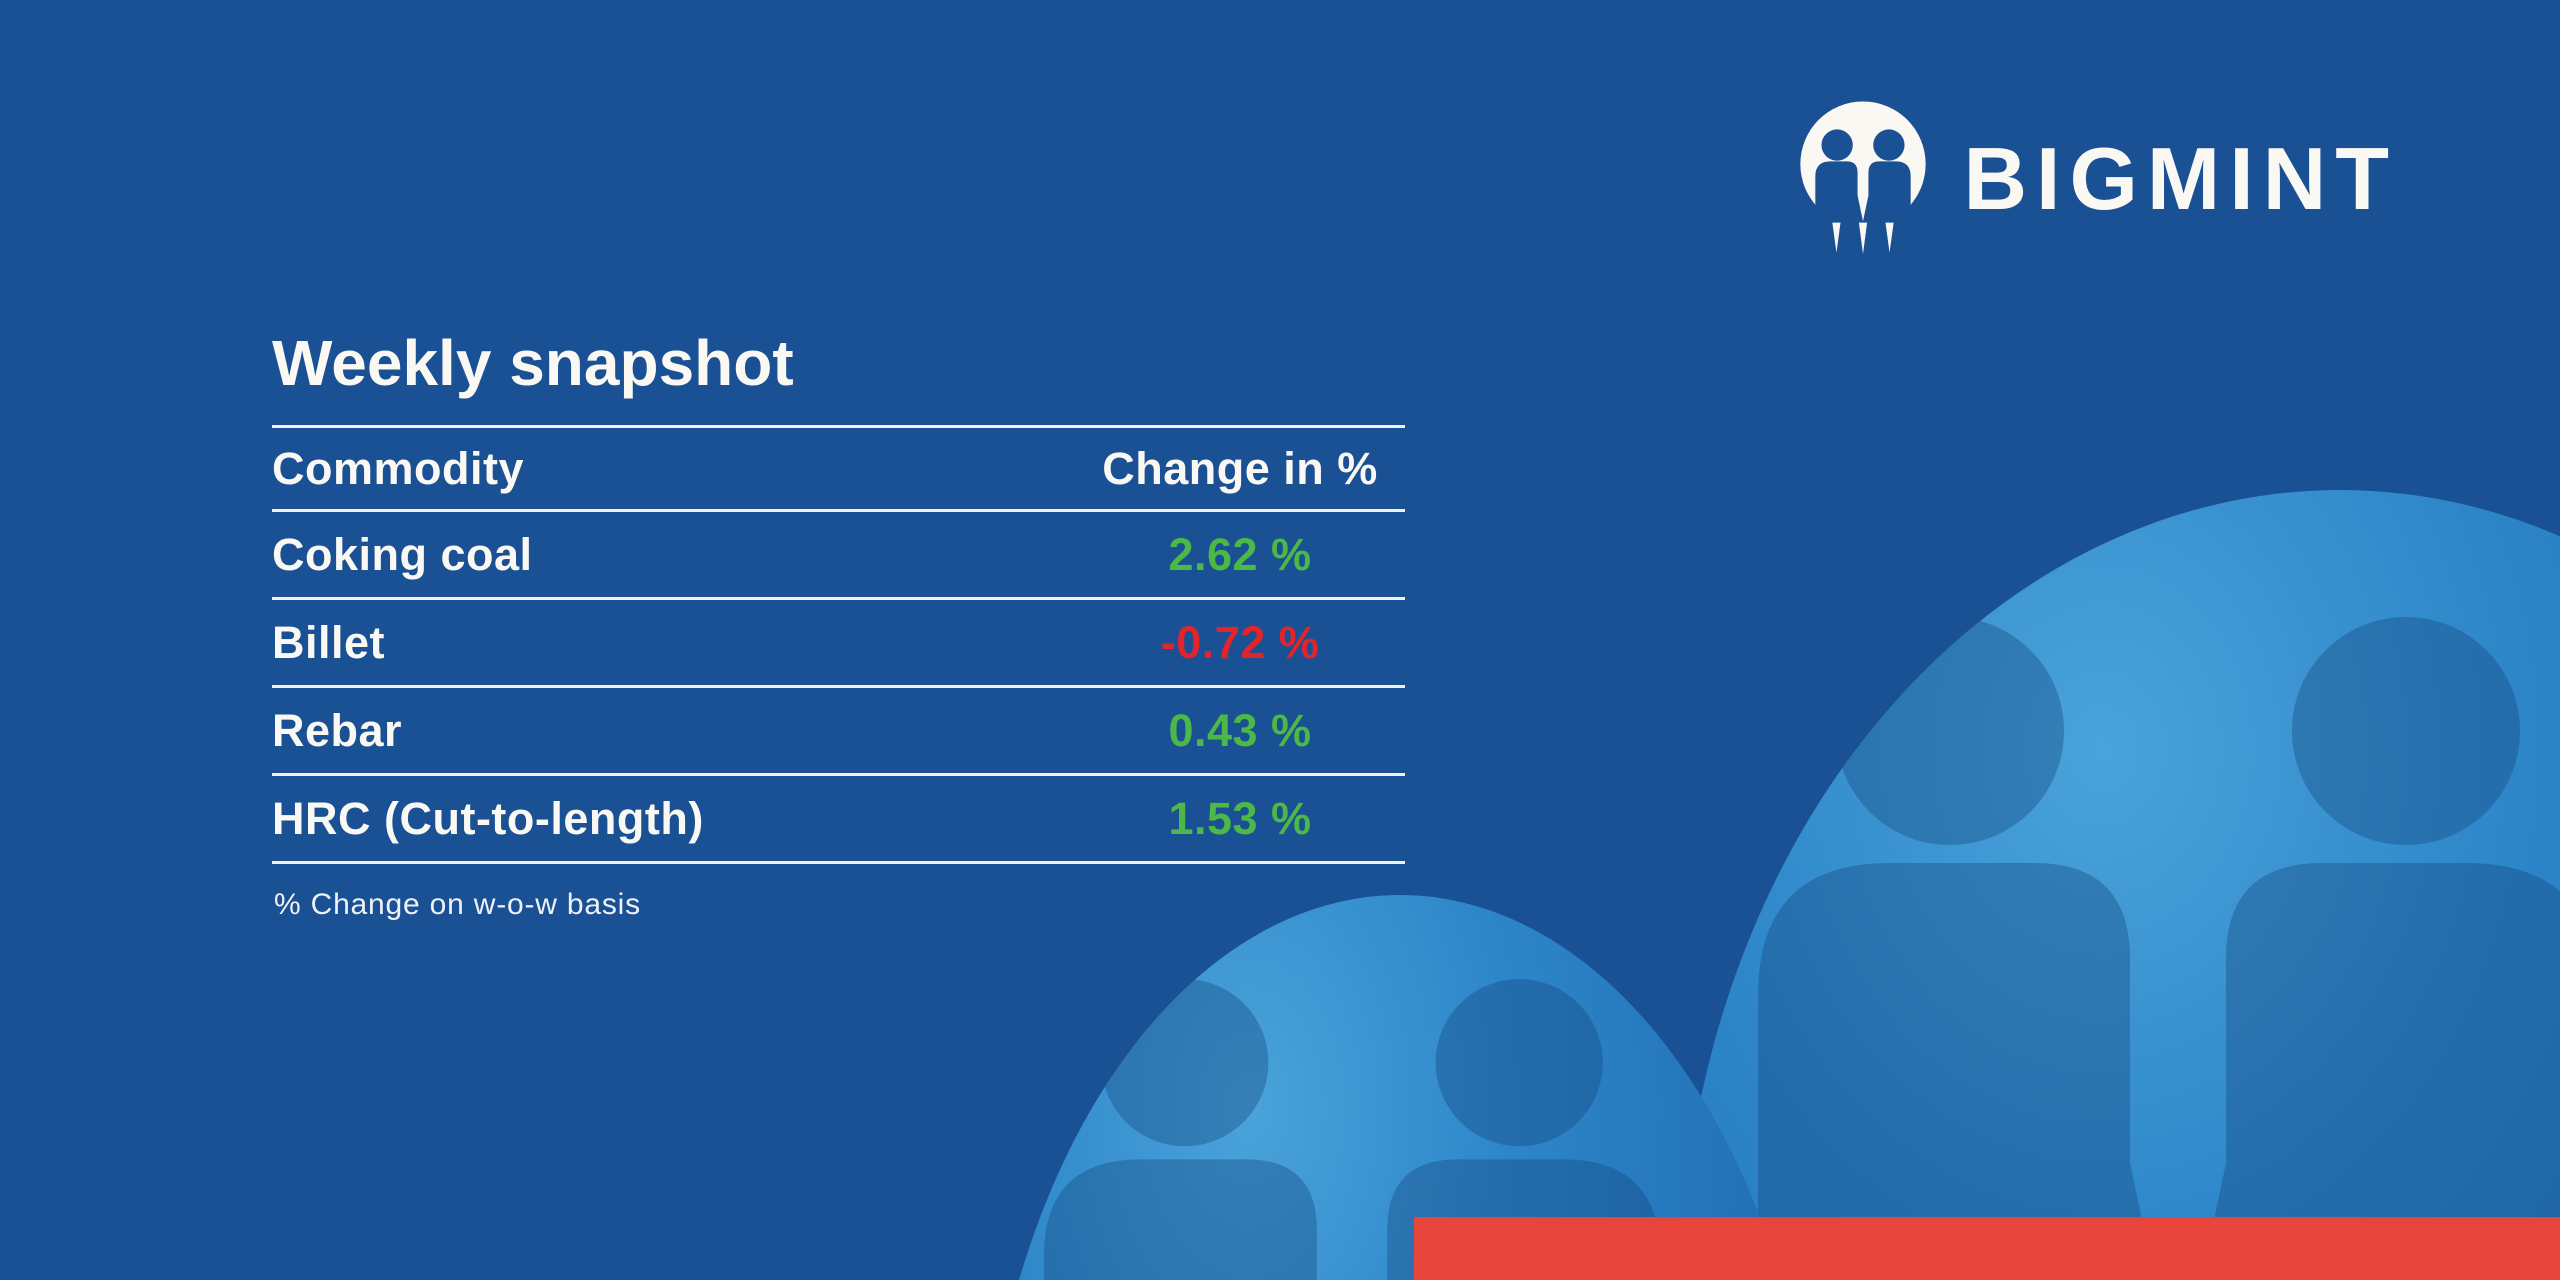  What do you see at coordinates (1240, 642) in the screenshot?
I see `change-cell: -0.72 %` at bounding box center [1240, 642].